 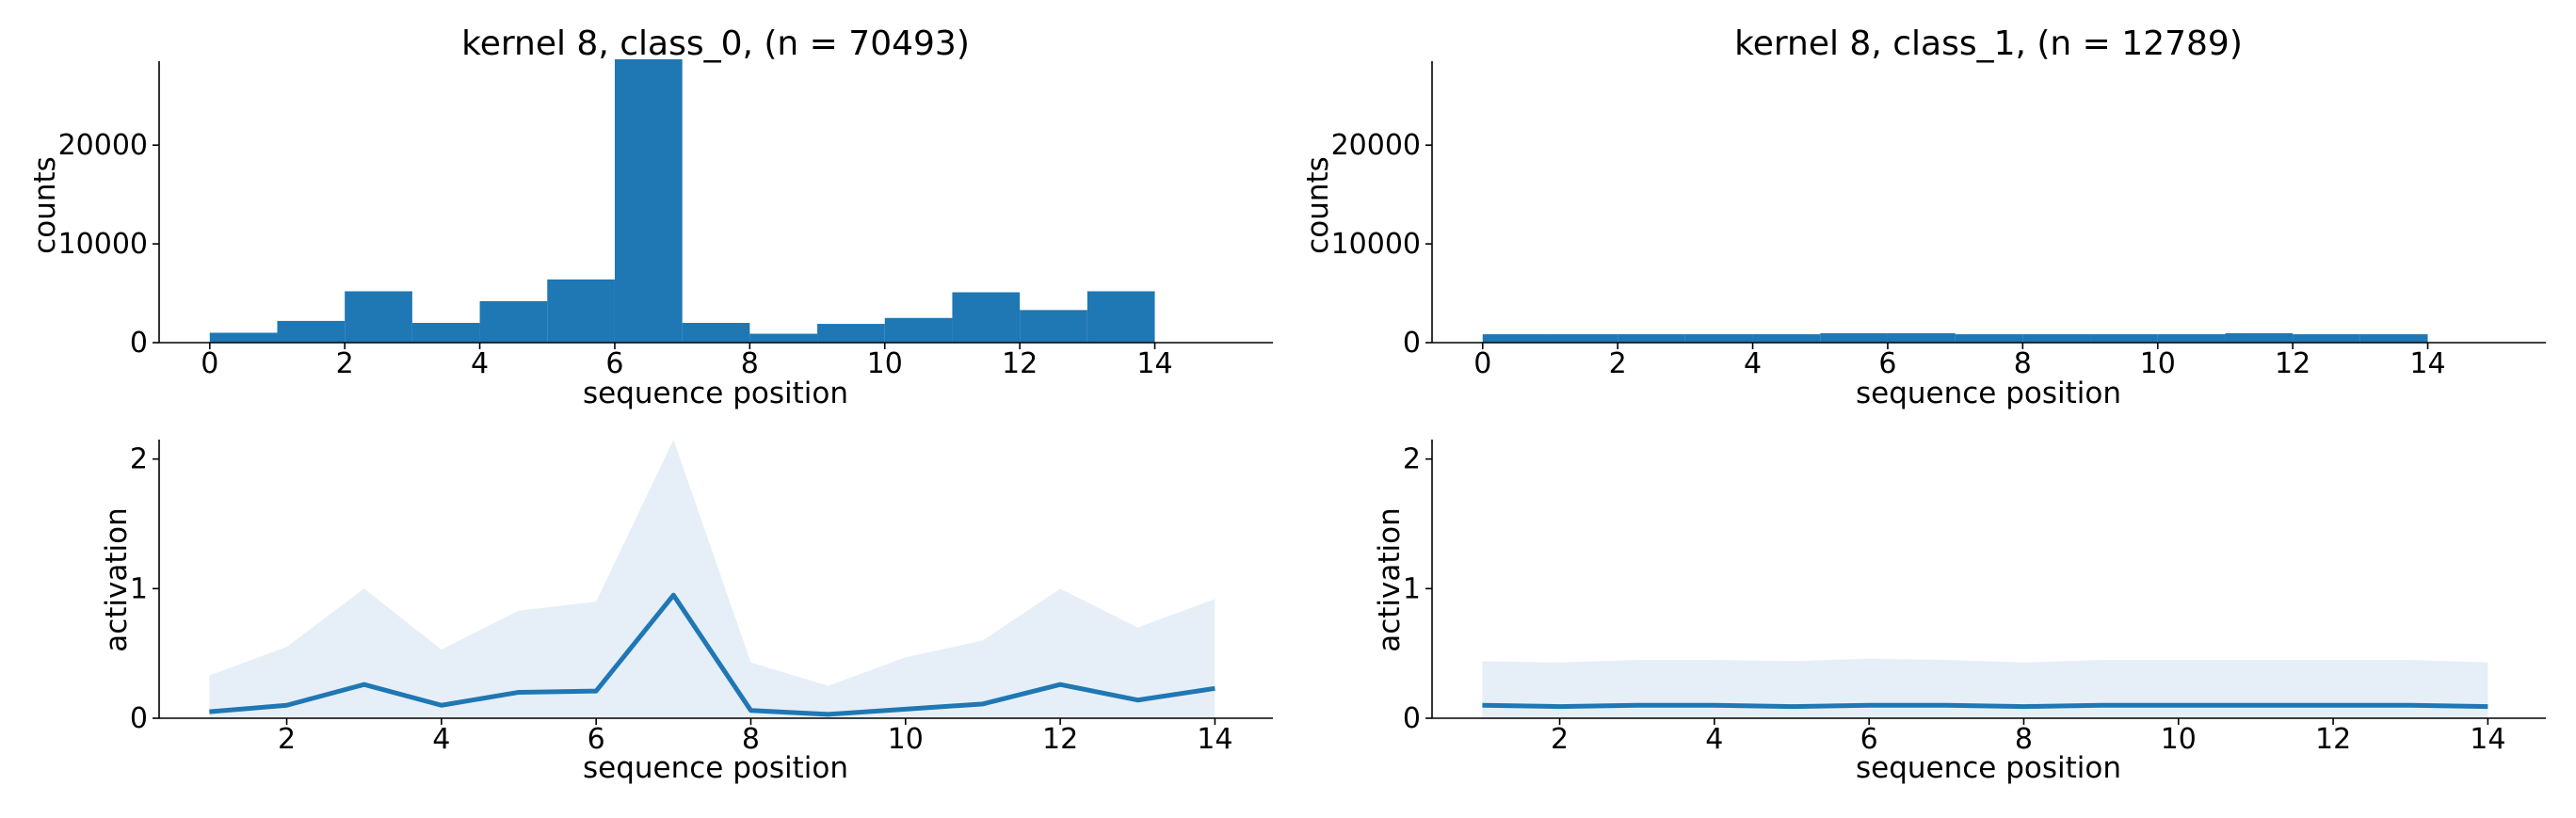 I want to click on chart-title: kernel 8, class_1, (n = 12789), so click(x=1988, y=44).